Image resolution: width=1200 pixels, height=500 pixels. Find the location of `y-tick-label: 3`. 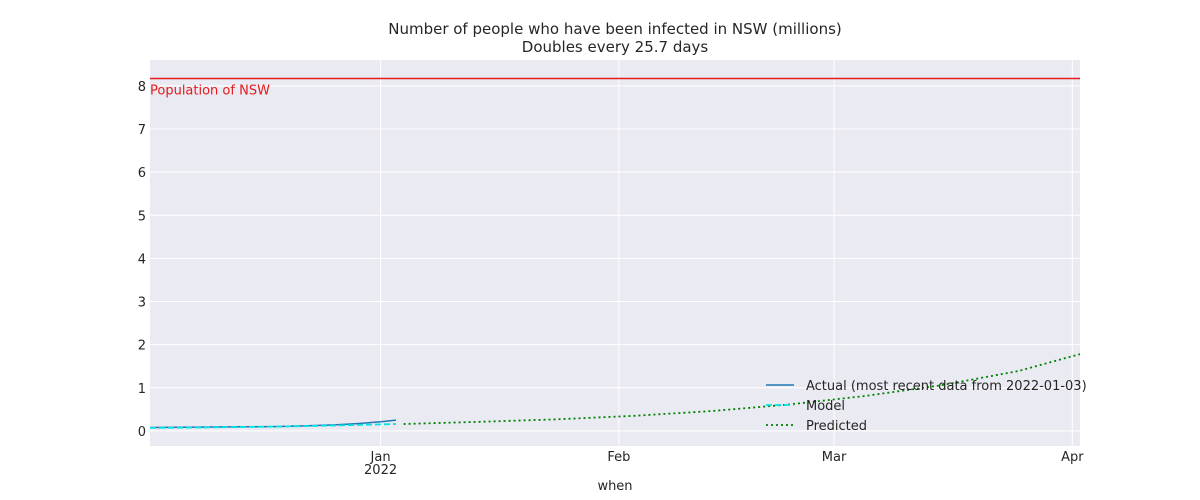

y-tick-label: 3 is located at coordinates (142, 303).